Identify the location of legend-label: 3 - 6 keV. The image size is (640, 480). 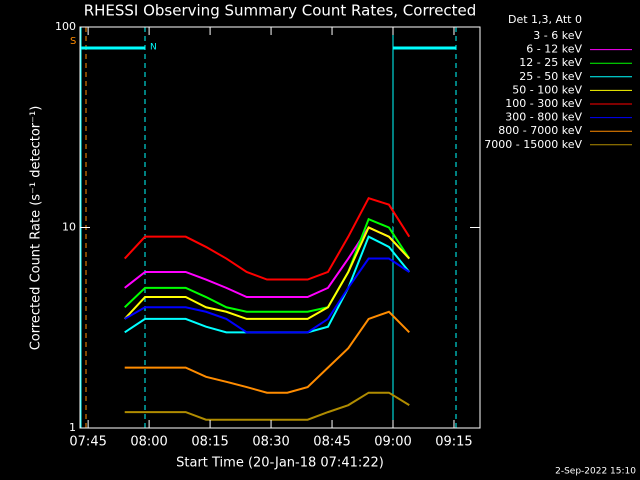
(557, 35).